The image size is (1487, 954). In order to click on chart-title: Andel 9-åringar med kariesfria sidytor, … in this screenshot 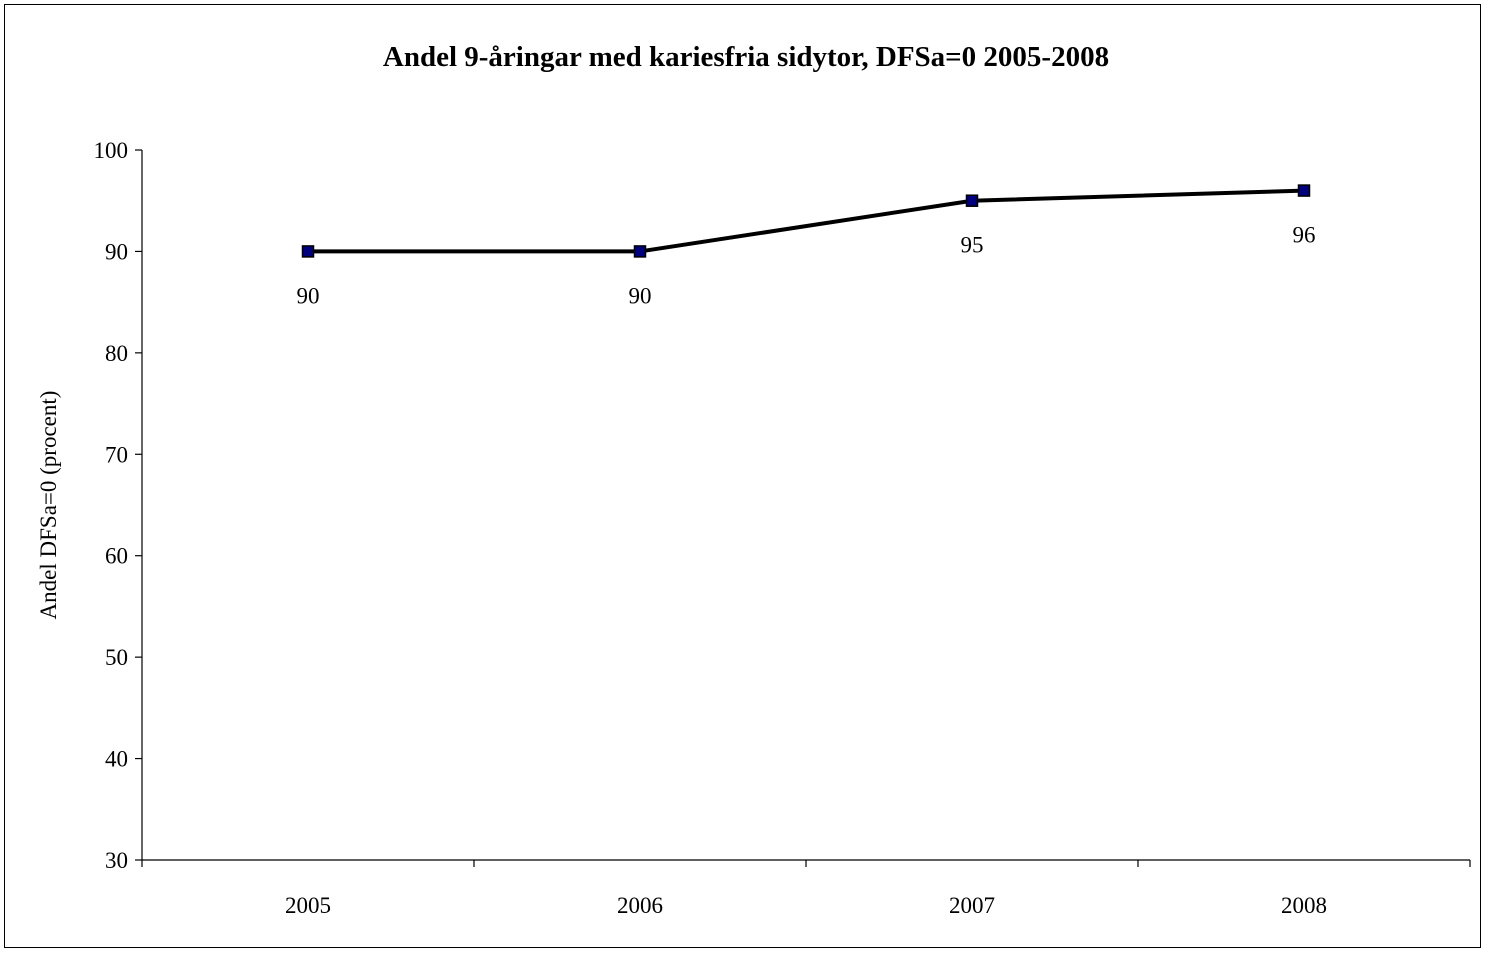, I will do `click(746, 57)`.